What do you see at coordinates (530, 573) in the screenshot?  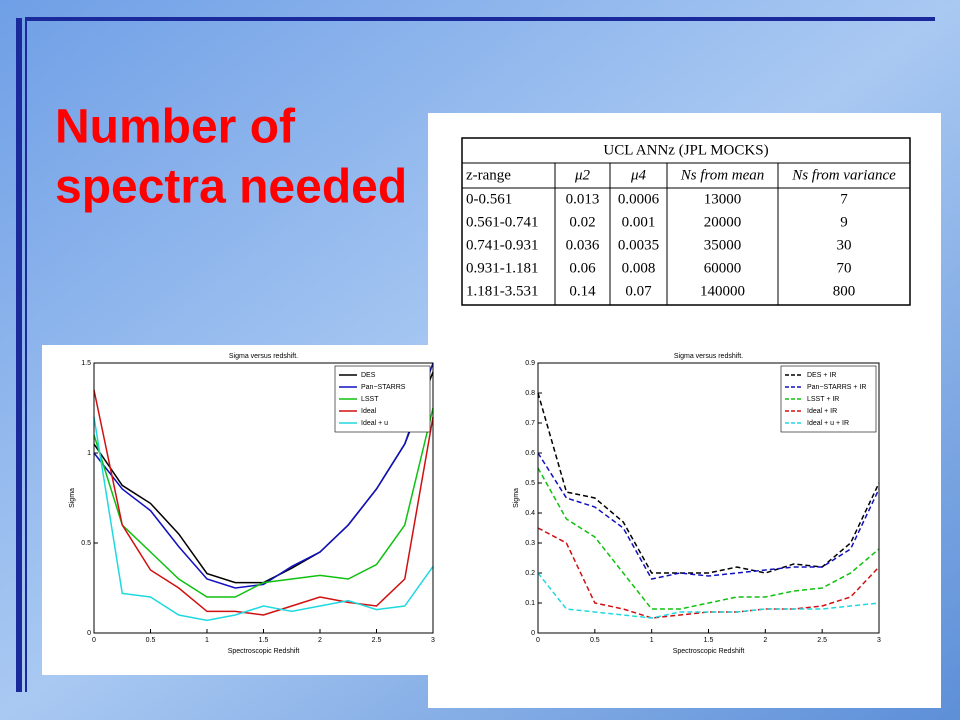 I see `y-tick-label: 0.2` at bounding box center [530, 573].